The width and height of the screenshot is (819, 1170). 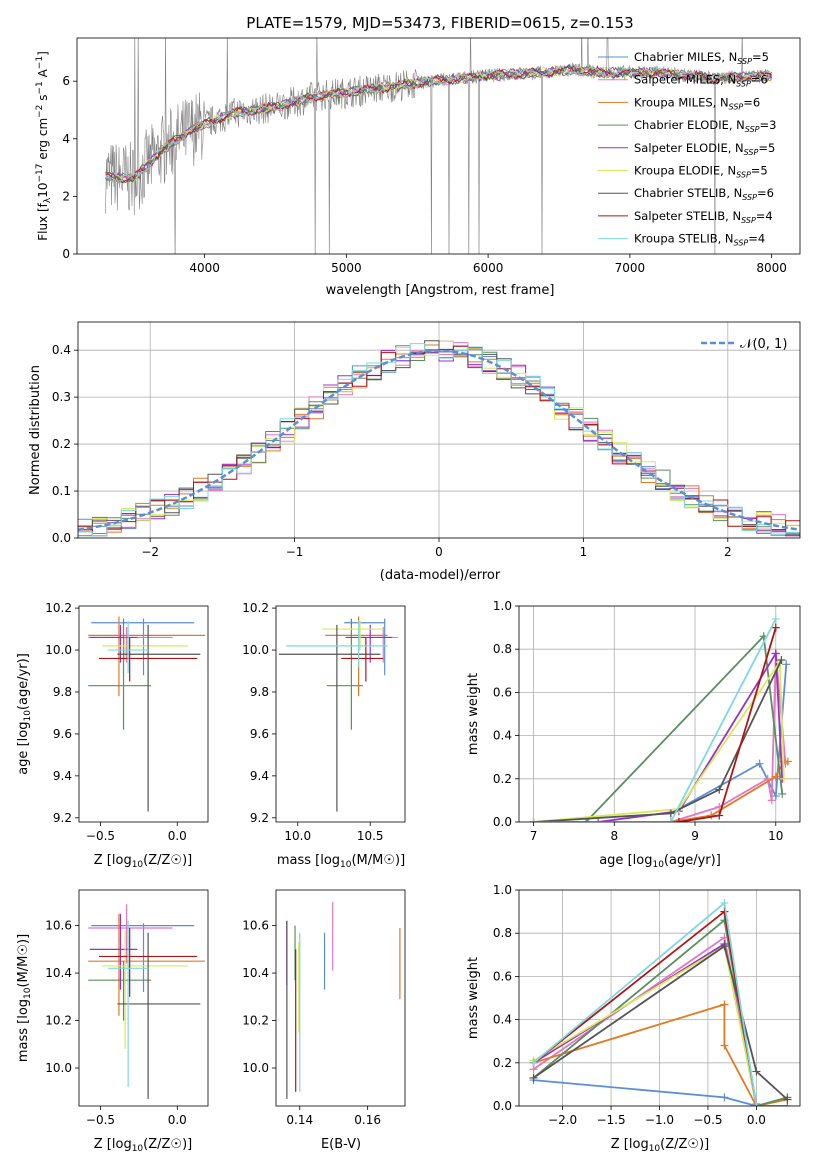 I want to click on residual-x-label: (data-model)/error, so click(x=440, y=575).